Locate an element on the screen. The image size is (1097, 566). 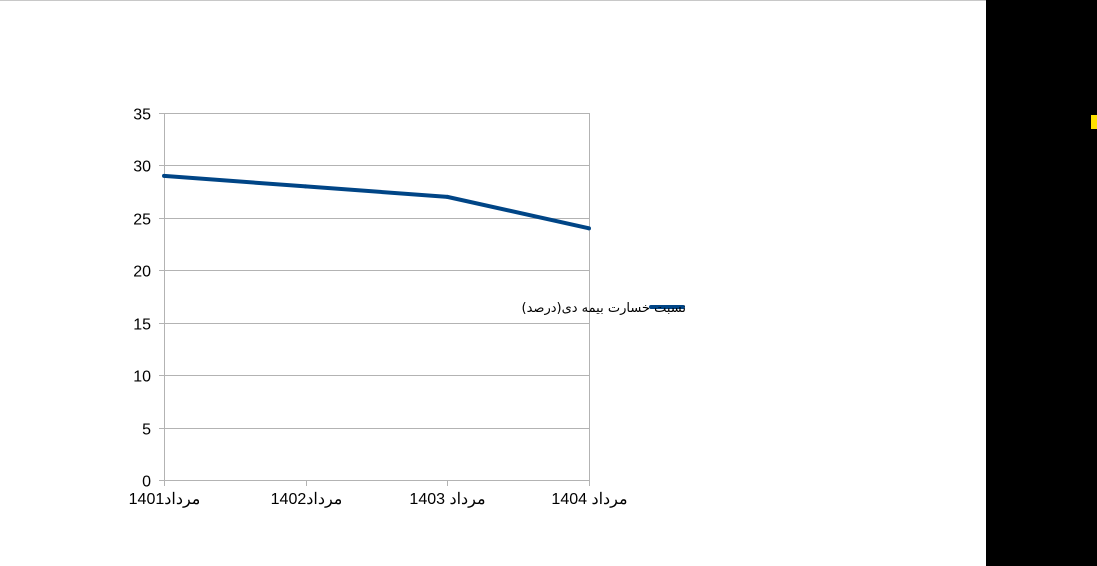
series-line is located at coordinates (376, 202).